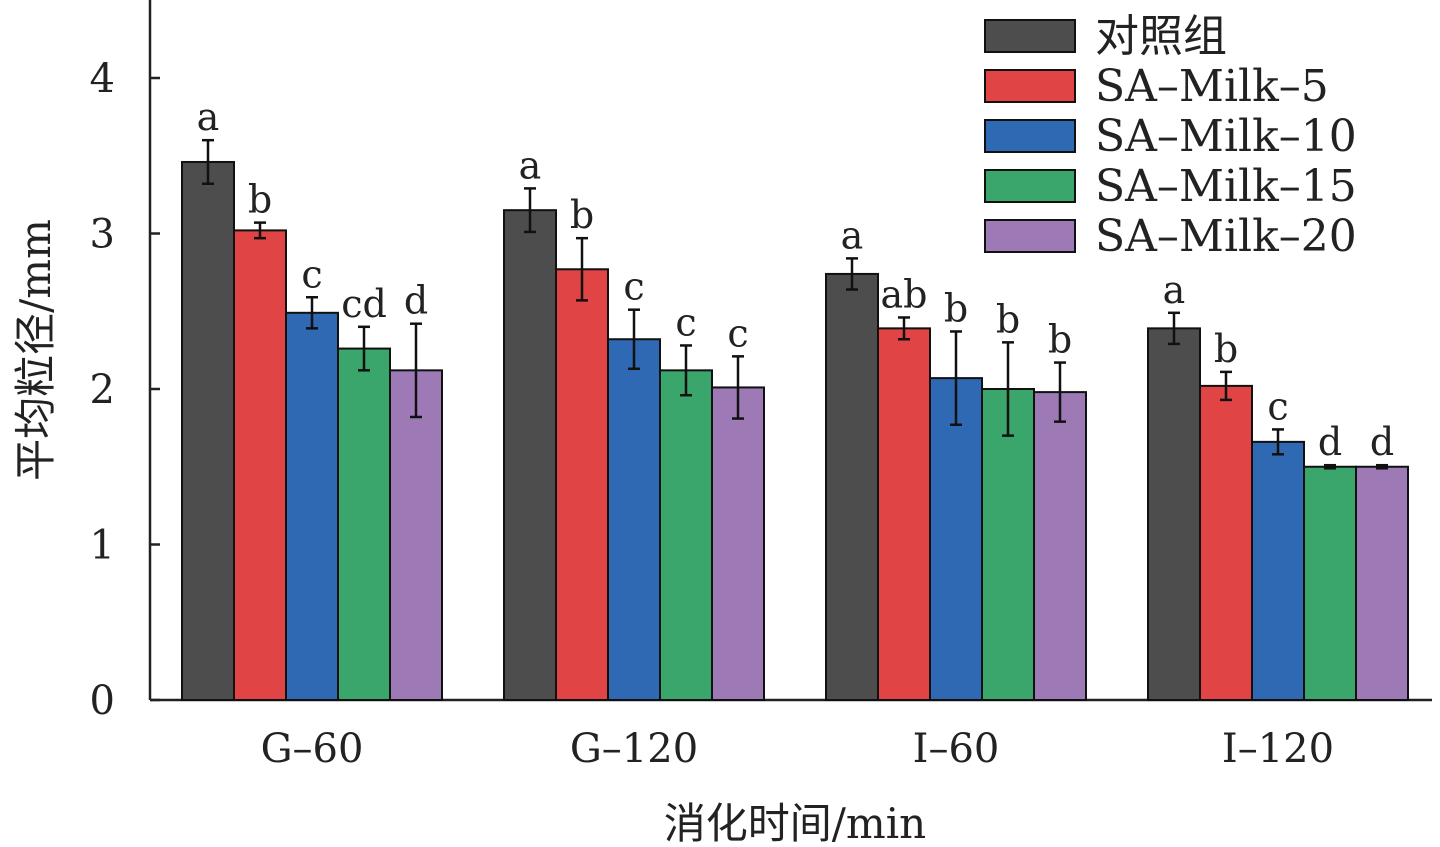  I want to click on significance-label: ab, so click(904, 294).